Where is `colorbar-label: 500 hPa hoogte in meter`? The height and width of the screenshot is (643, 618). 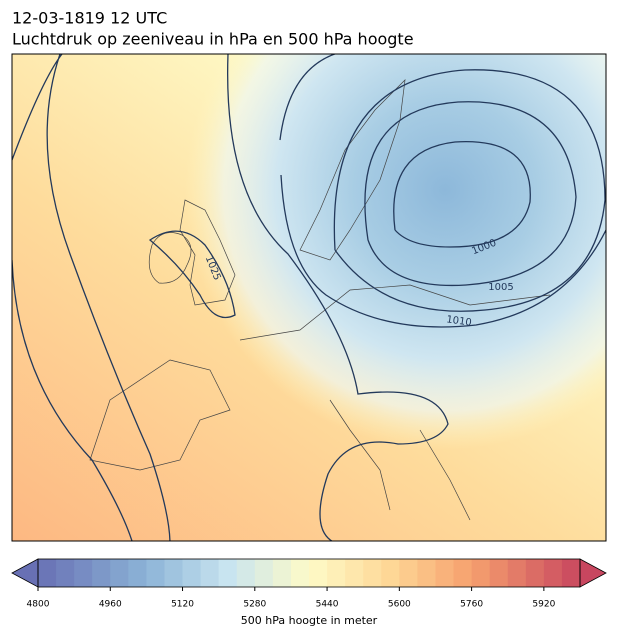 colorbar-label: 500 hPa hoogte in meter is located at coordinates (309, 620).